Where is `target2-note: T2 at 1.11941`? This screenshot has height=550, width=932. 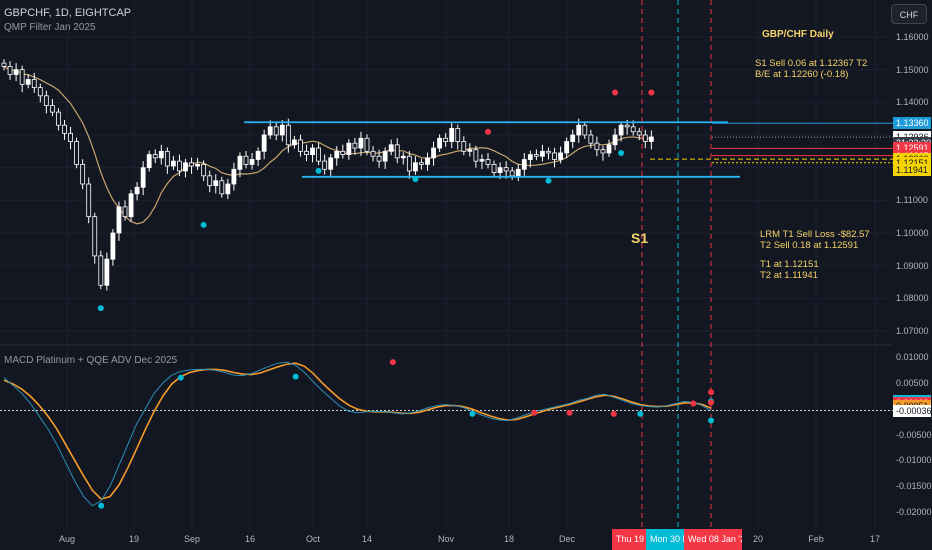
target2-note: T2 at 1.11941 is located at coordinates (789, 275).